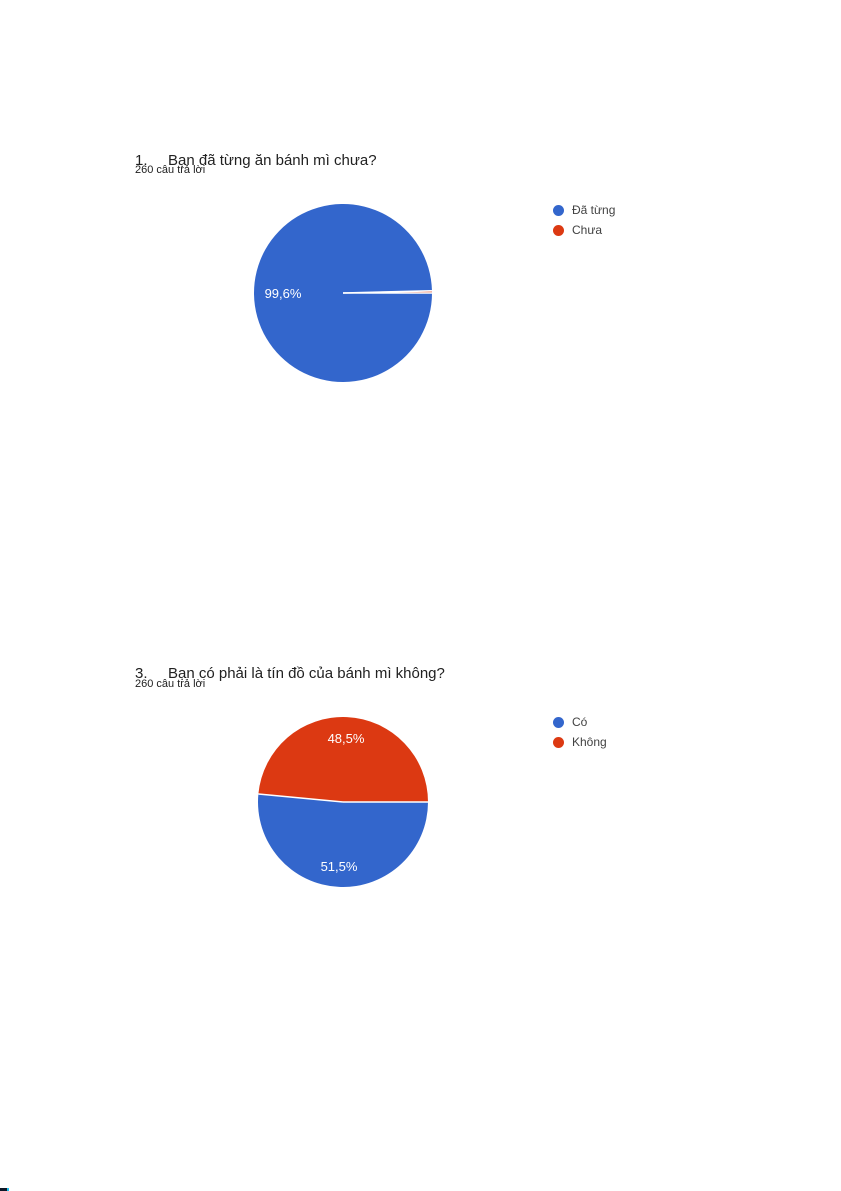 Image resolution: width=841 pixels, height=1191 pixels. Describe the element at coordinates (587, 230) in the screenshot. I see `legend-label: Chưa` at that location.